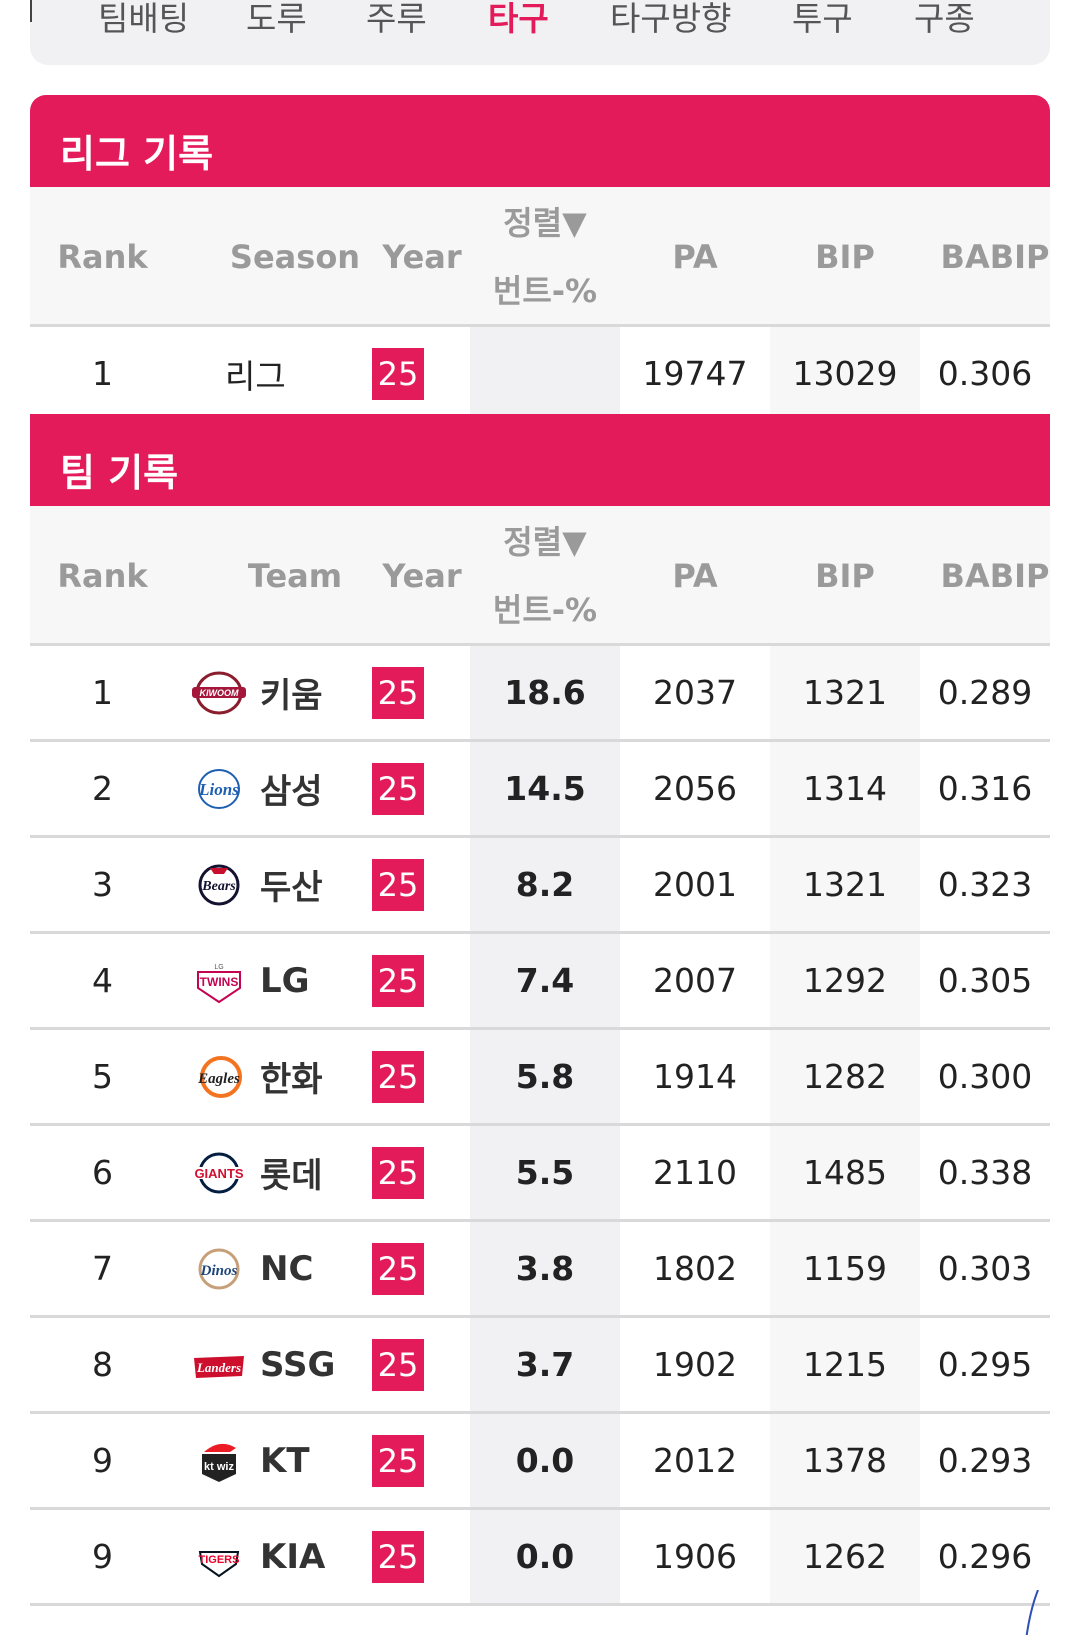  I want to click on svg-text: Dinos, so click(219, 1271).